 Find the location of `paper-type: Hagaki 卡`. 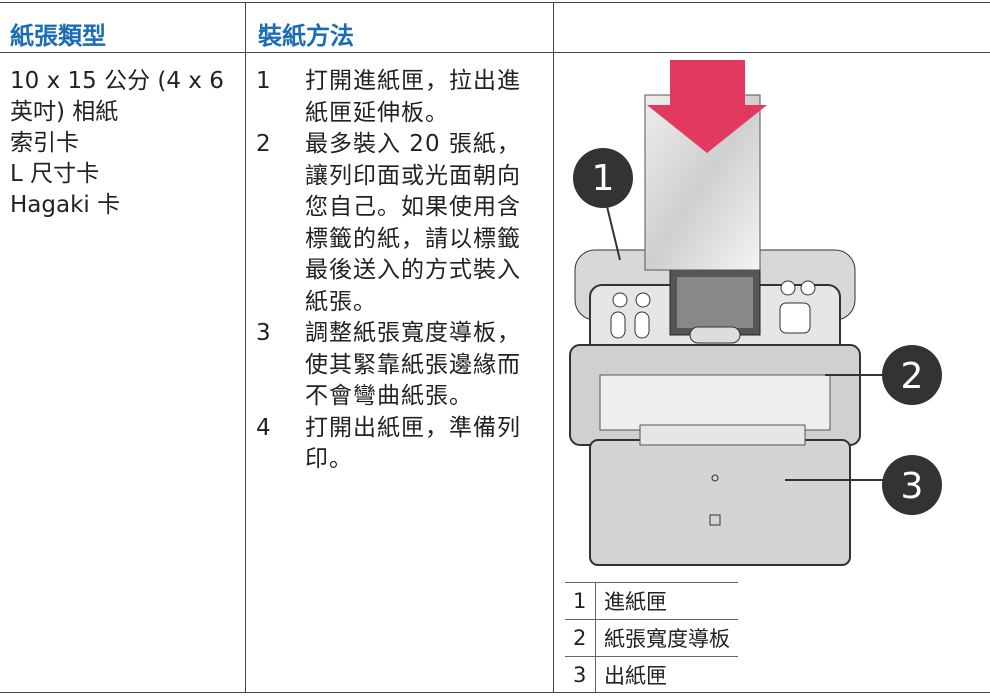

paper-type: Hagaki 卡 is located at coordinates (65, 205).